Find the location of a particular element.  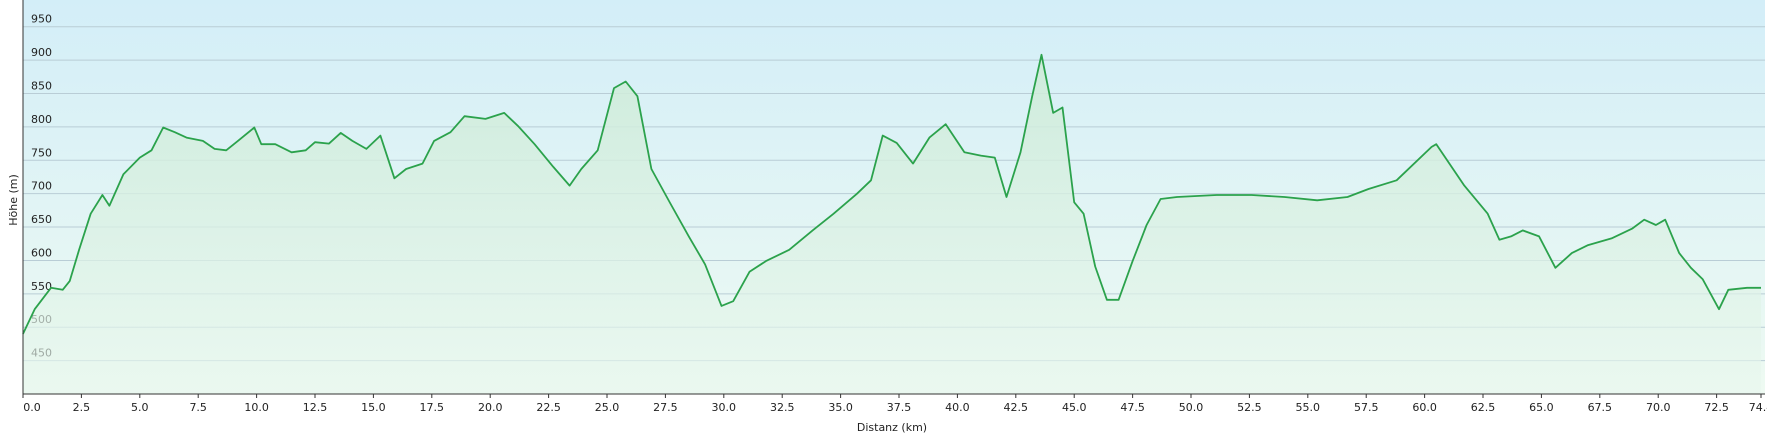

x-tick-label: 37.5 is located at coordinates (899, 407).